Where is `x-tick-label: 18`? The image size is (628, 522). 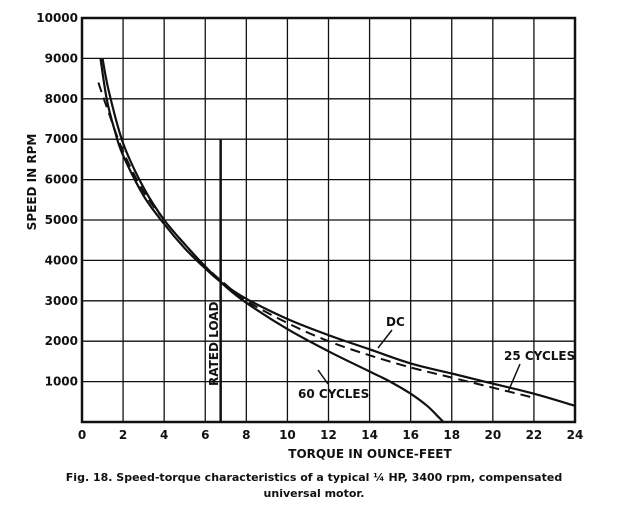 x-tick-label: 18 is located at coordinates (451, 435).